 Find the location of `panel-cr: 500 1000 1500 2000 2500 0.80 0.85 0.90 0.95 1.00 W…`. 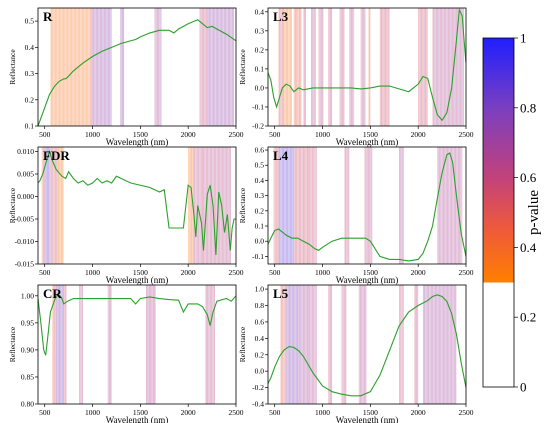

panel-cr: 500 1000 1500 2000 2500 0.80 0.85 0.90 0.95 1.00 W… is located at coordinates (126, 353).